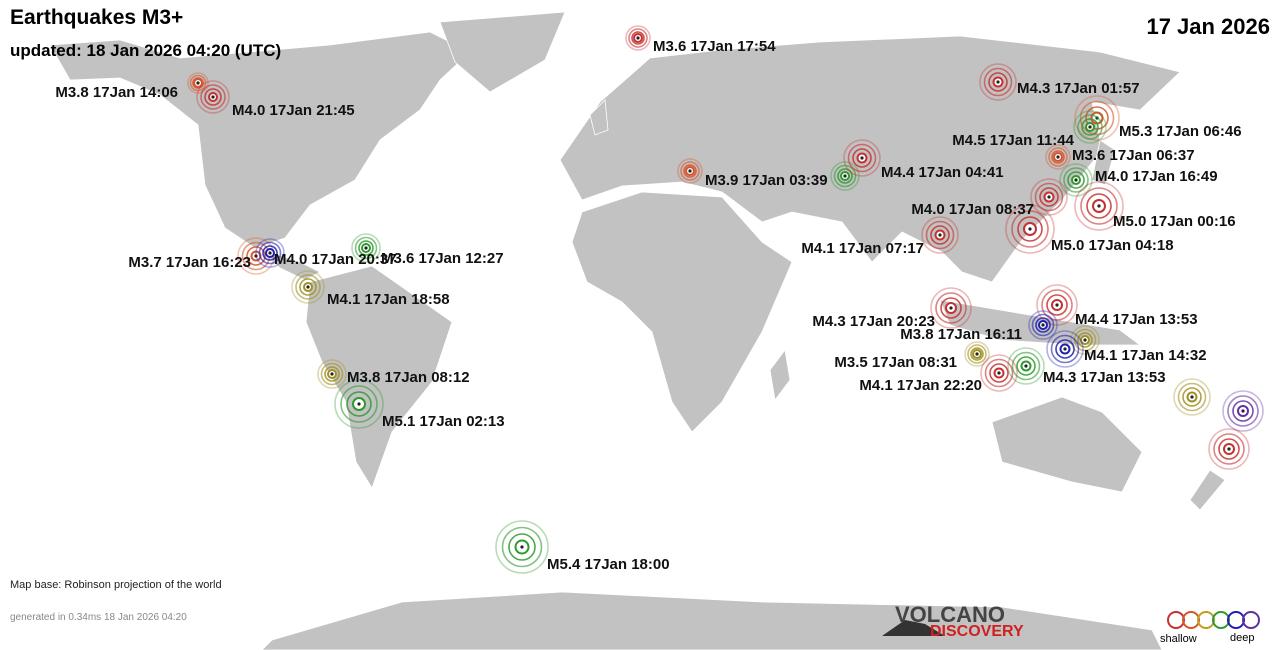  What do you see at coordinates (145, 50) in the screenshot?
I see `updated-time: updated: 18 Jan 2026 04:20 (UTC)` at bounding box center [145, 50].